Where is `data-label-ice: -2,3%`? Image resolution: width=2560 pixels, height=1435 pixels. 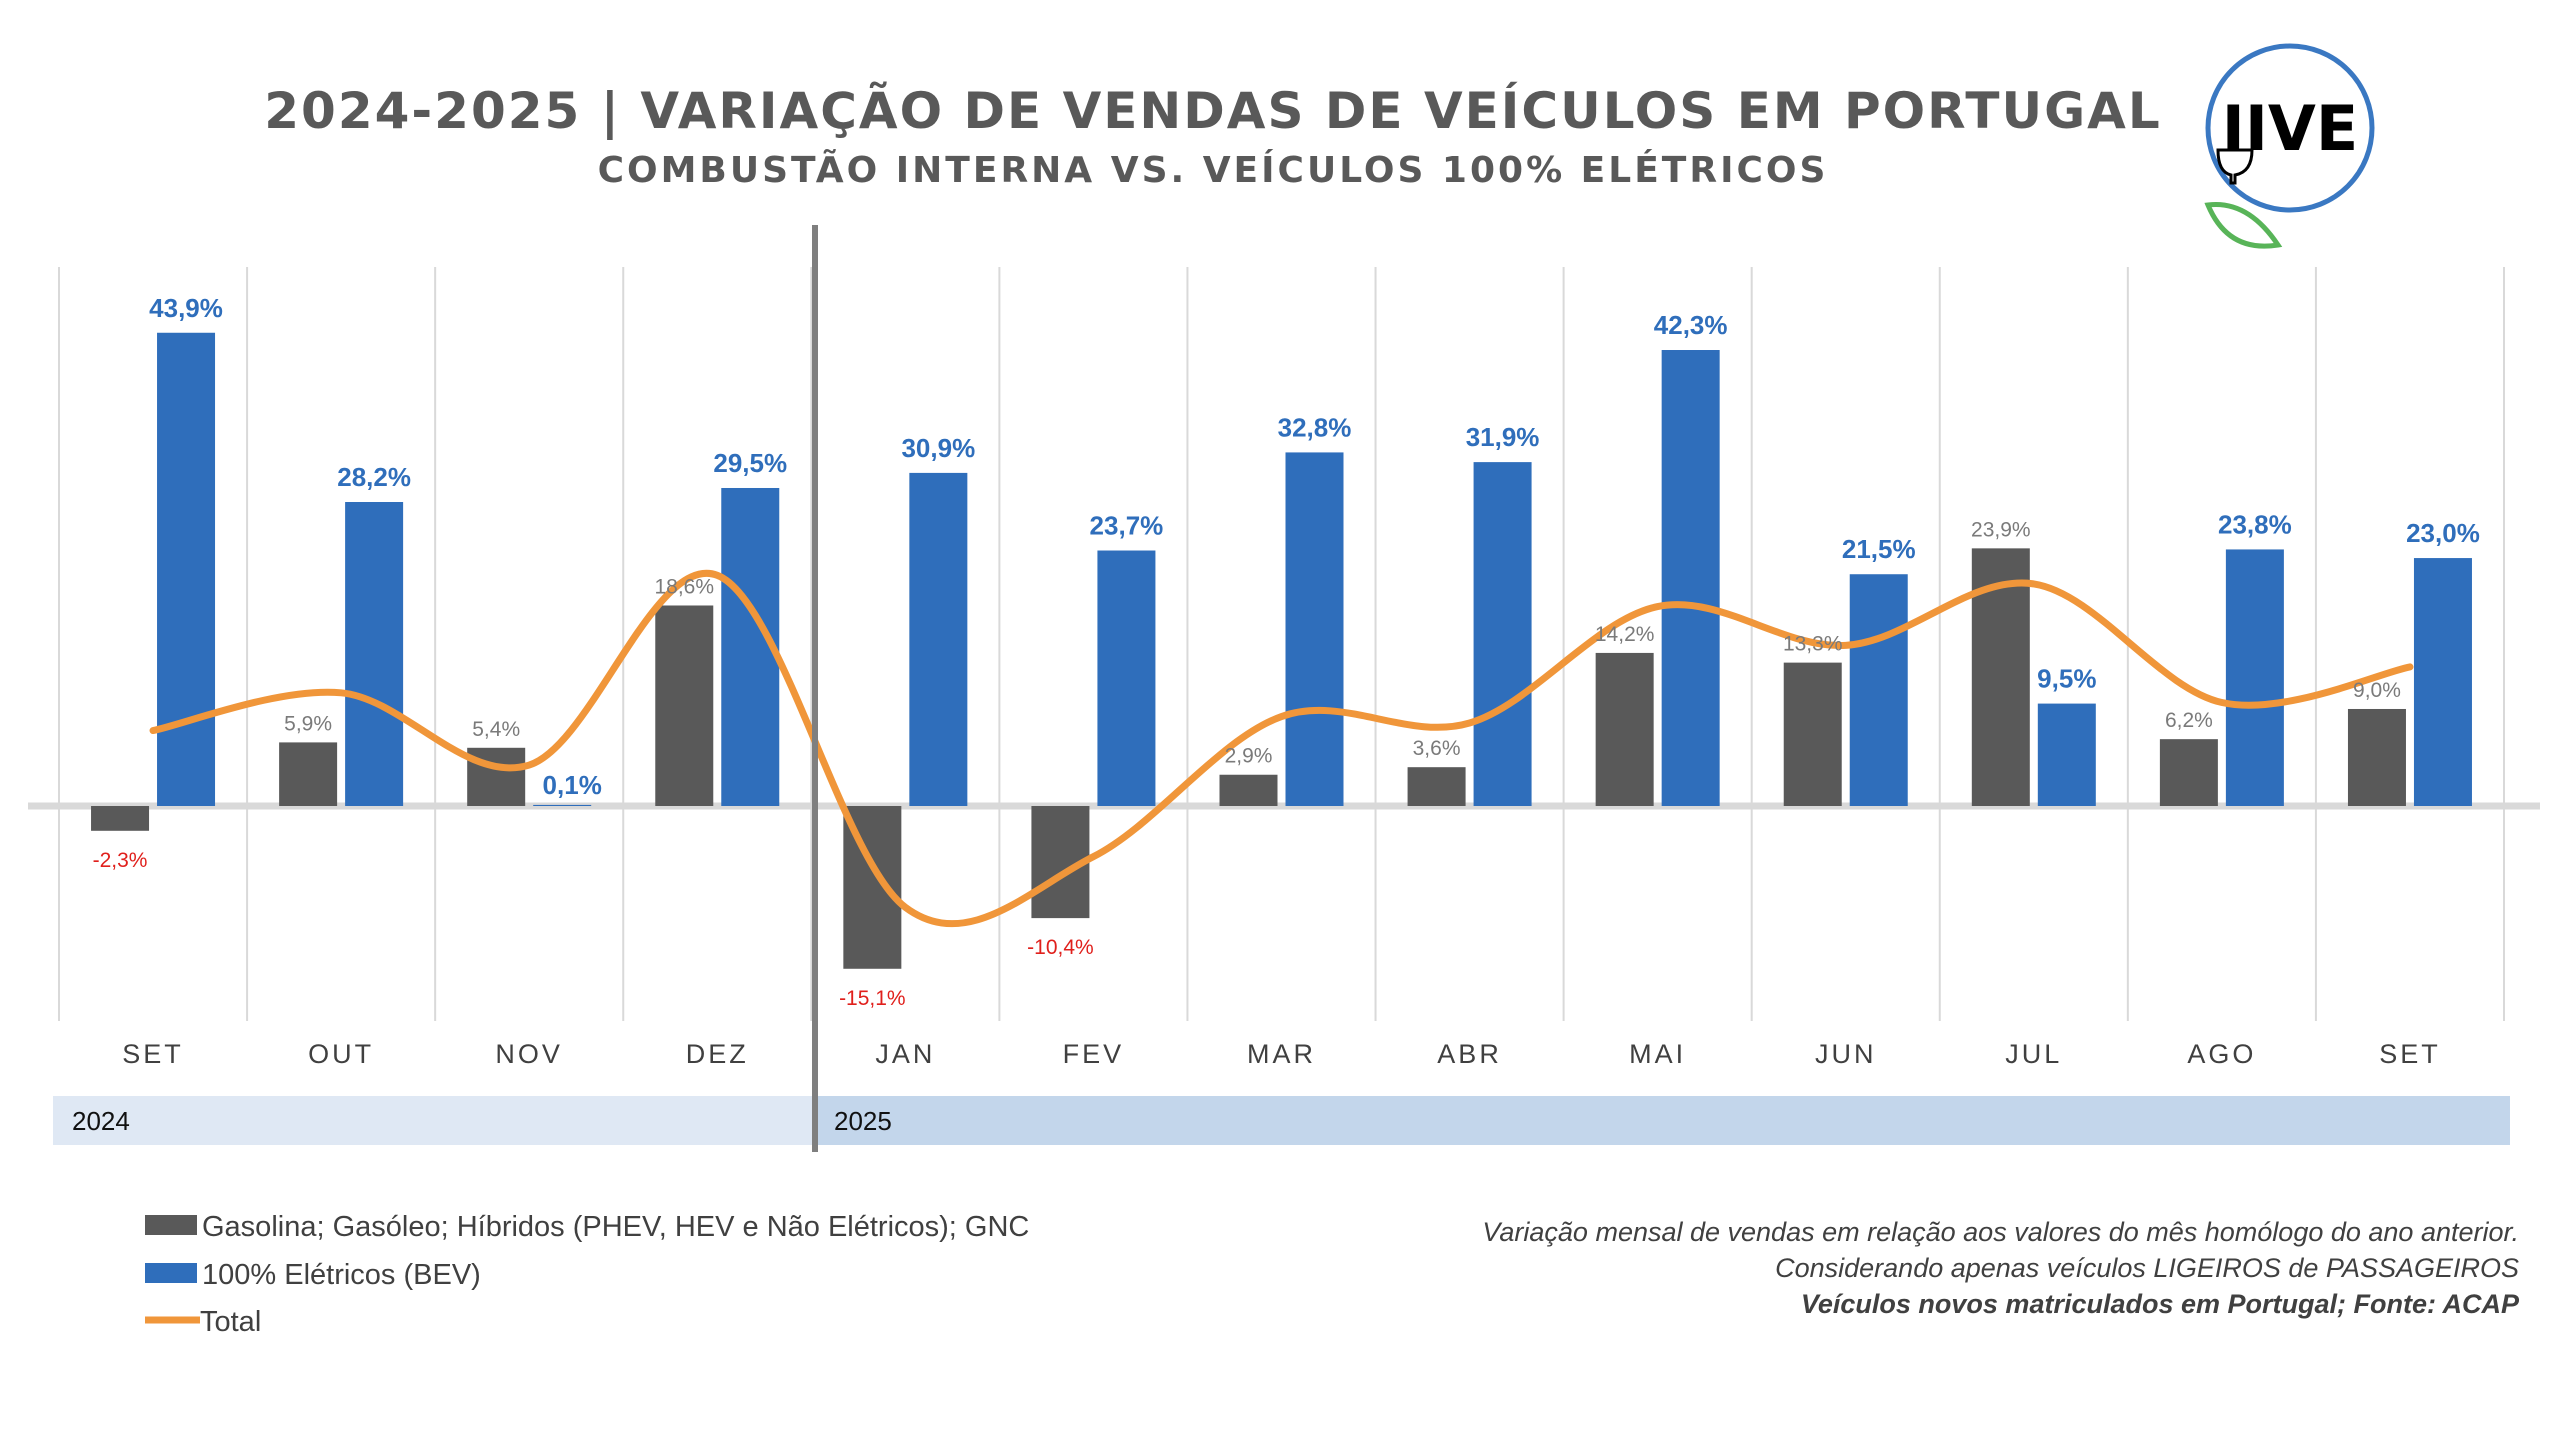 data-label-ice: -2,3% is located at coordinates (120, 860).